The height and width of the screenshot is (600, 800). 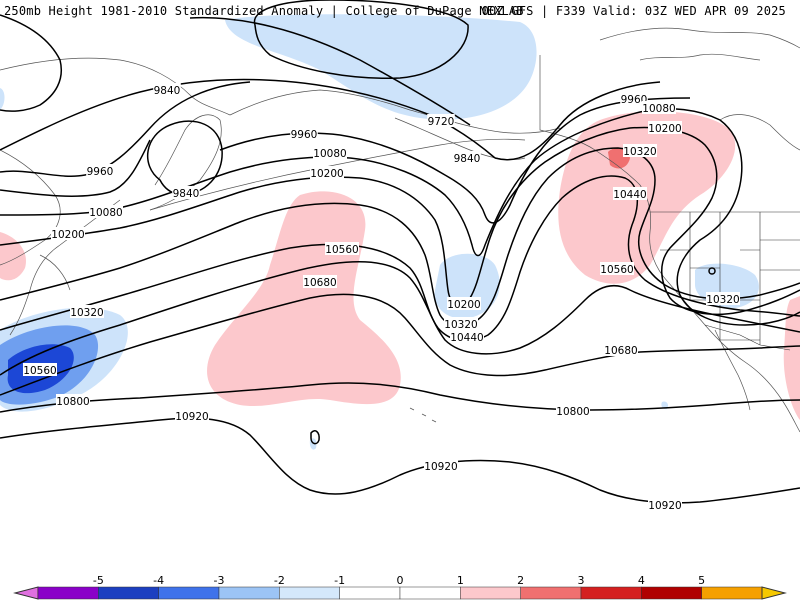 I want to click on contour-label-10080-a: 10080, so click(x=105, y=213).